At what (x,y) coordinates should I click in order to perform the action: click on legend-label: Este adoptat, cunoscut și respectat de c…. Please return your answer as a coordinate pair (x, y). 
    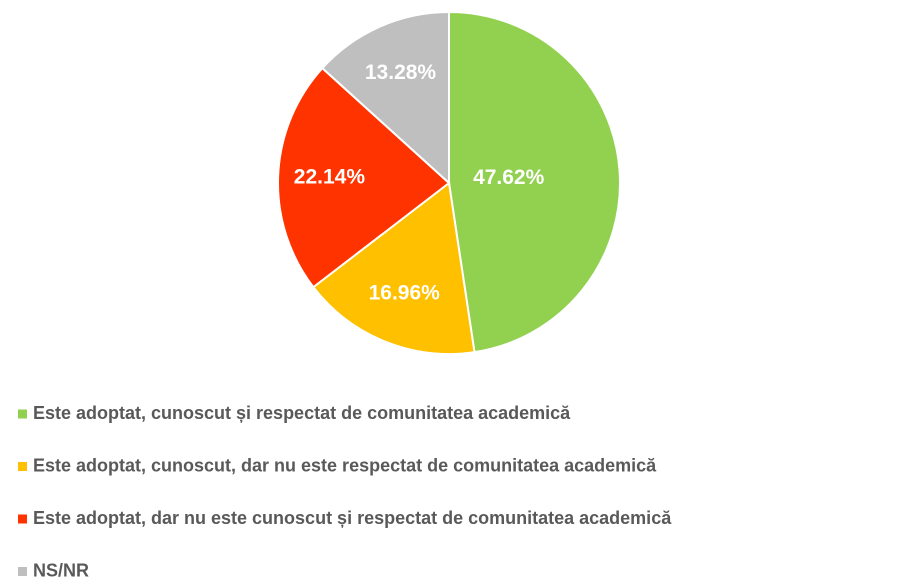
    Looking at the image, I should click on (302, 413).